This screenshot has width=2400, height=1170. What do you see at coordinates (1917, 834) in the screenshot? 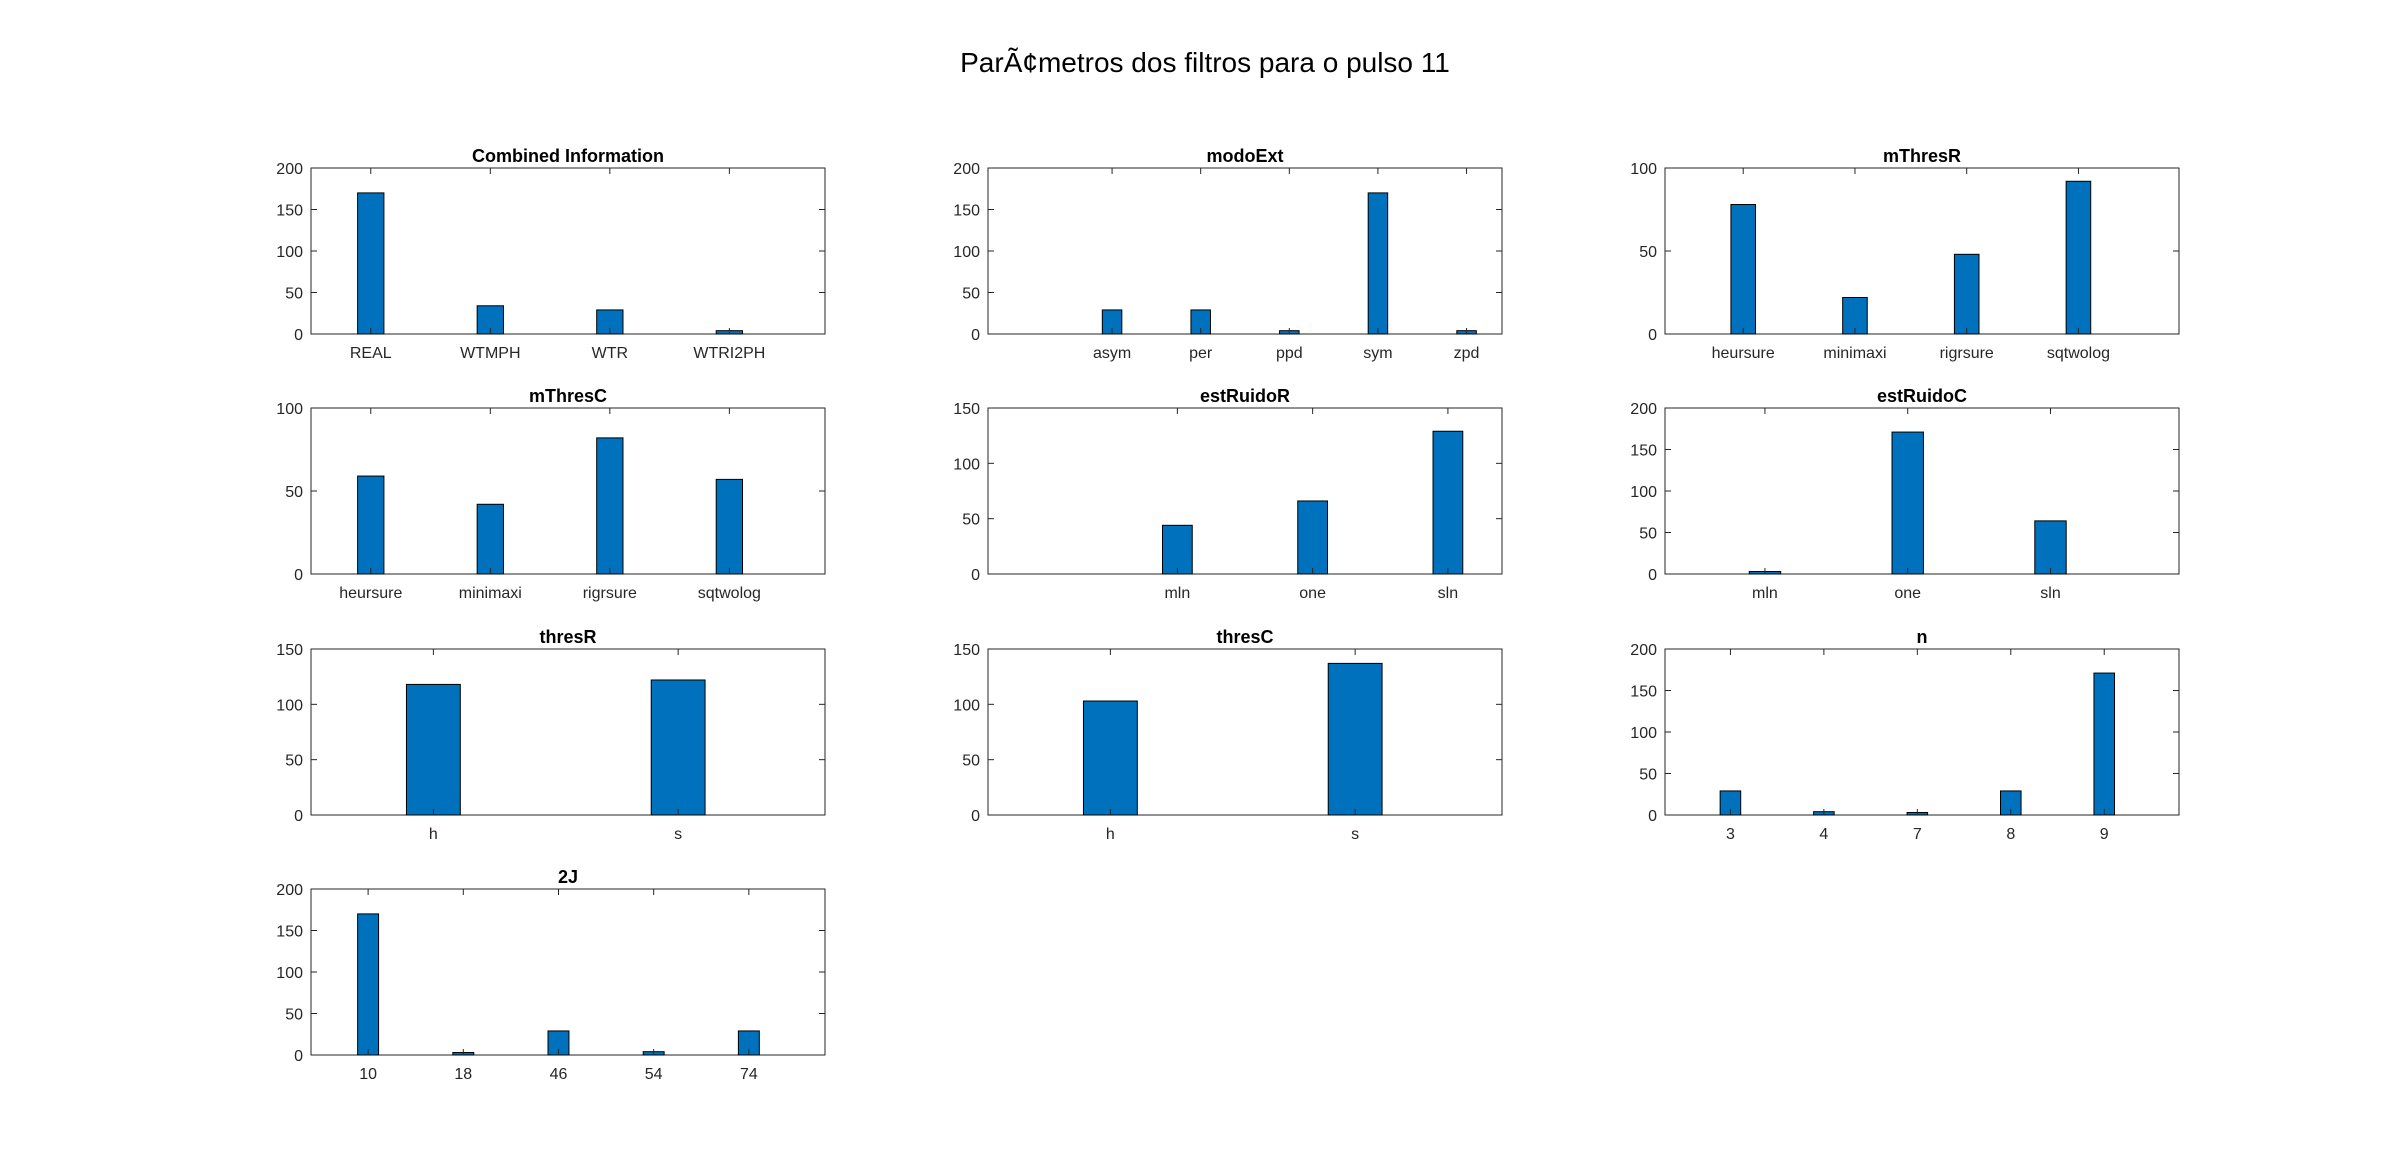
I see `xtick-label: 7` at bounding box center [1917, 834].